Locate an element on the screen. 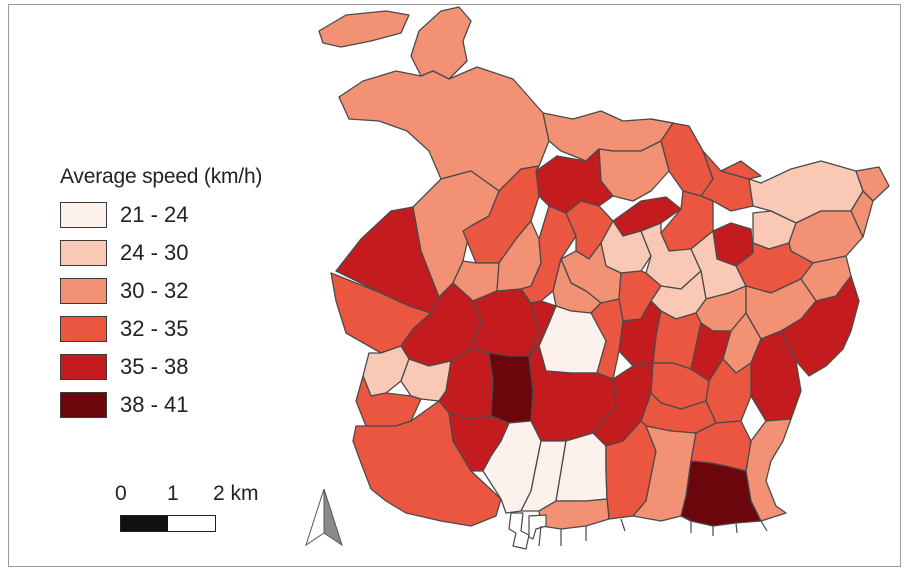  legend-item: 30 - 32 is located at coordinates (161, 291).